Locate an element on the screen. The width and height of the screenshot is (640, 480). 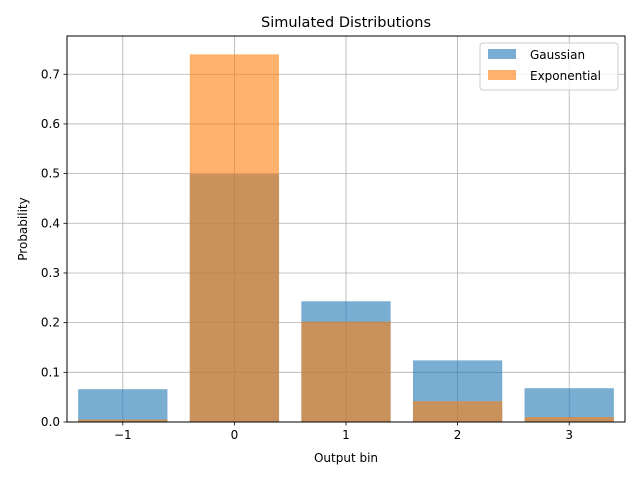
y-tick-label: 0.4 is located at coordinates (50, 223).